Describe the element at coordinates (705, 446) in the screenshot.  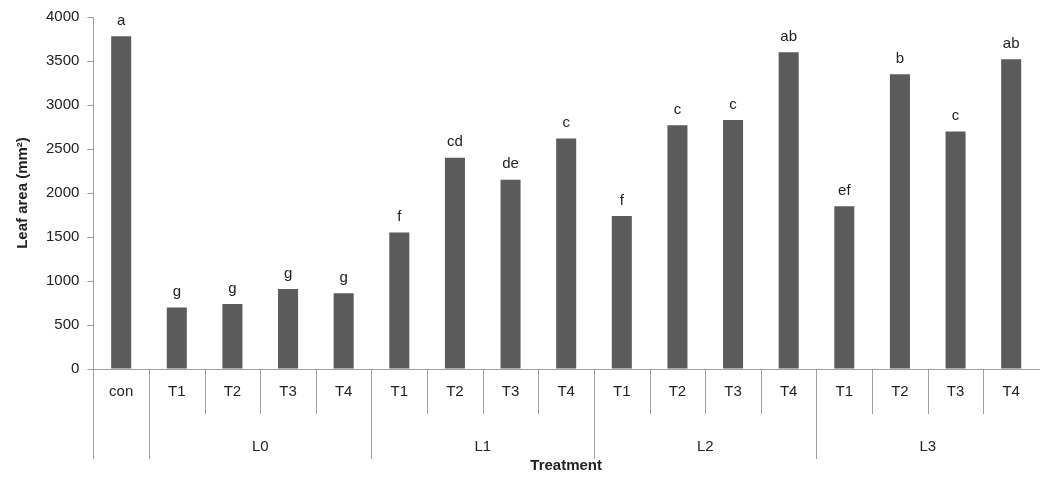
I see `text: L2` at that location.